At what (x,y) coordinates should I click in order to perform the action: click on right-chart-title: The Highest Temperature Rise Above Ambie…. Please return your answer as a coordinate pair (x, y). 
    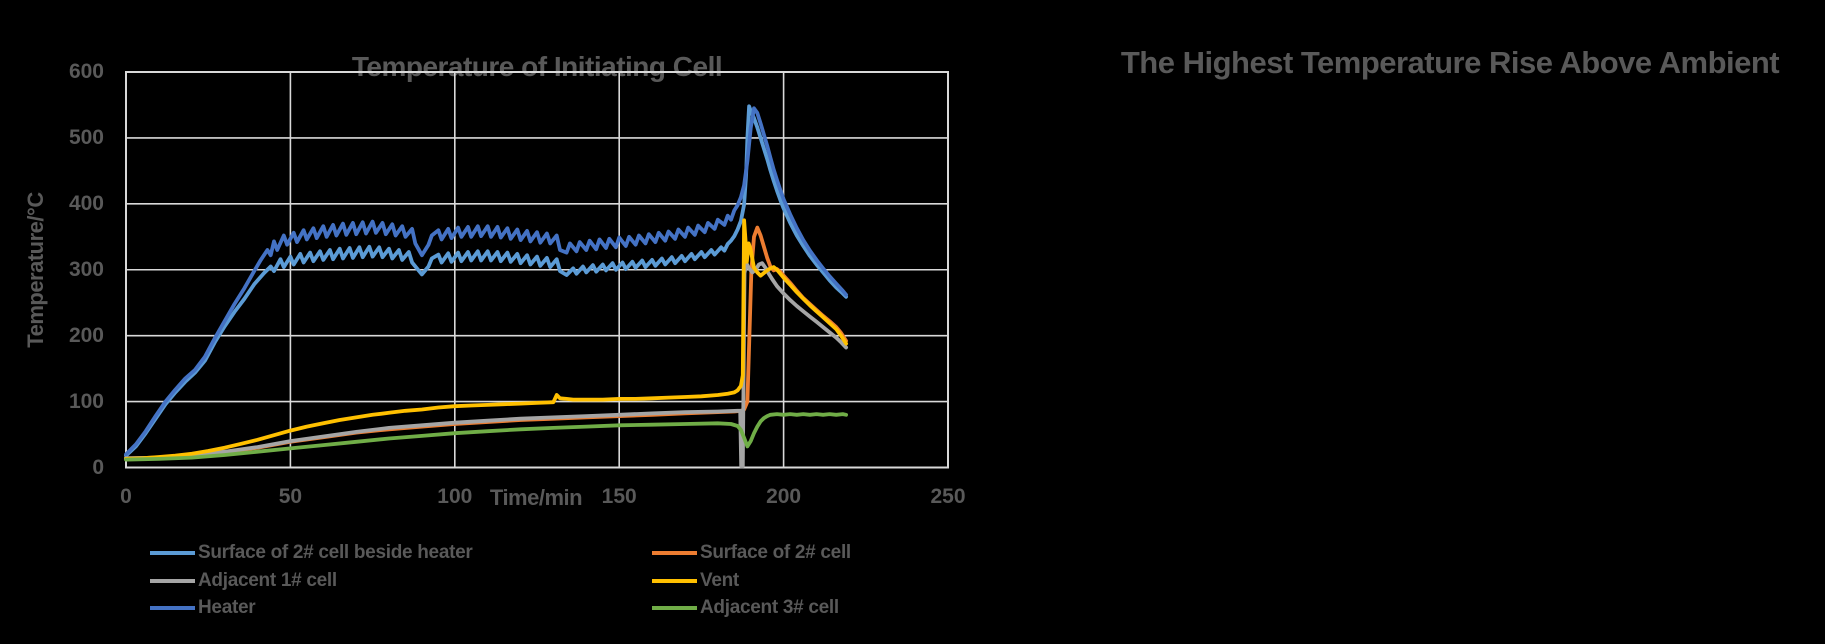
    Looking at the image, I should click on (1450, 62).